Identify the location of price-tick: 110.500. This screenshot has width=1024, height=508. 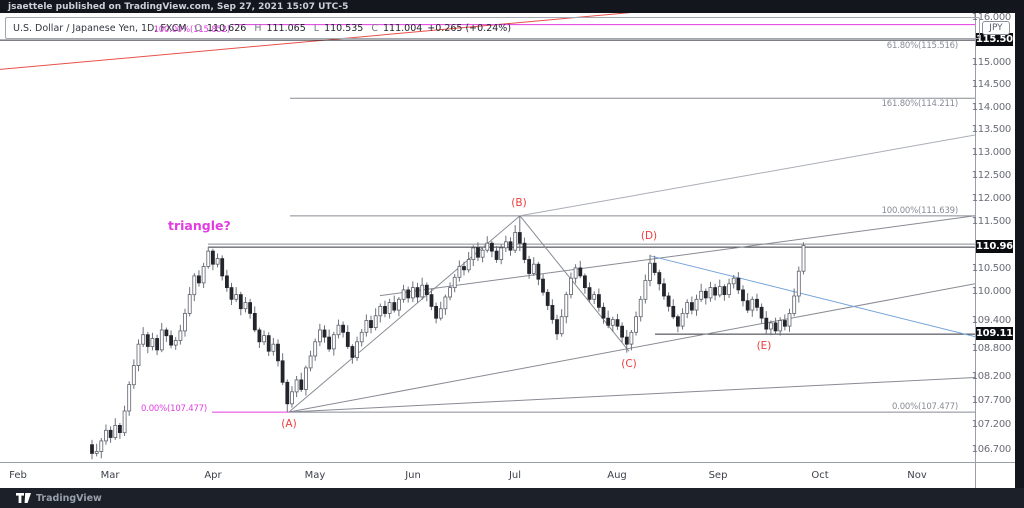
(991, 268).